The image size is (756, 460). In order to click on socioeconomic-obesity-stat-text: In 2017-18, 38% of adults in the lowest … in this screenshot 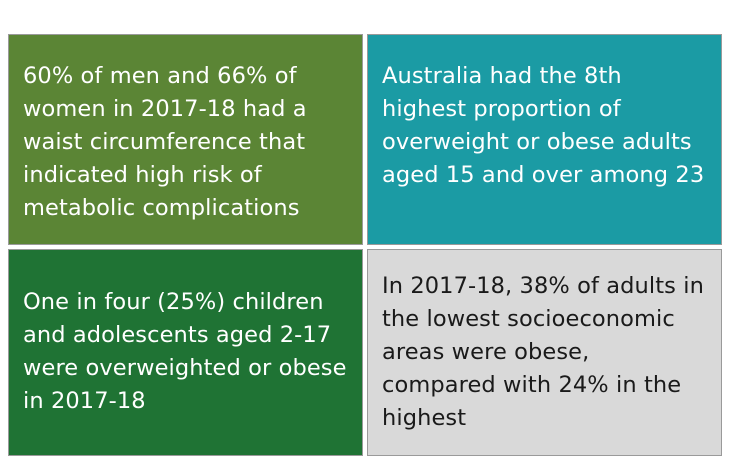, I will do `click(543, 352)`.